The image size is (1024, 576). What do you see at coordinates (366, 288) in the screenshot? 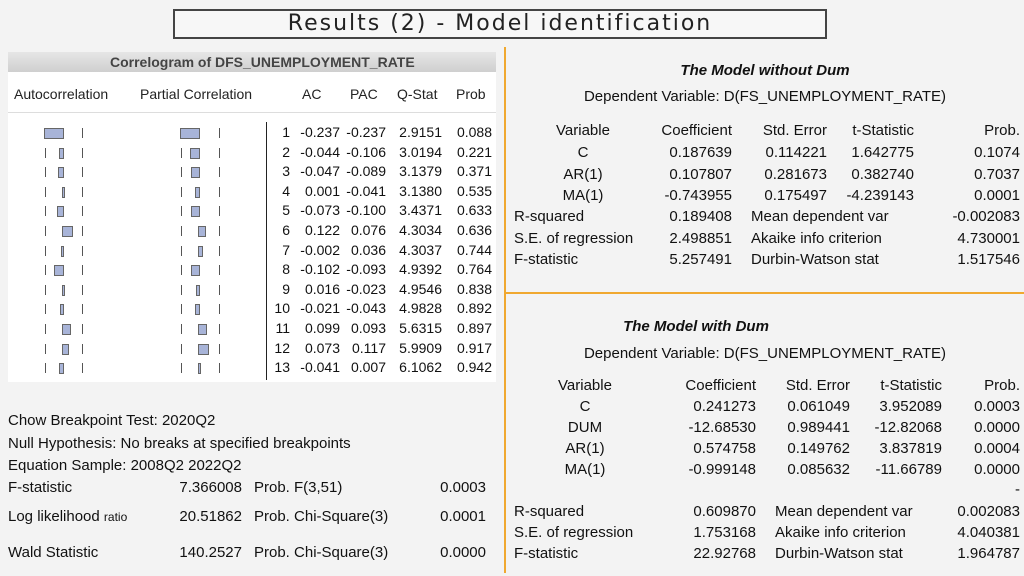
I see `pac-cell: -0.023` at bounding box center [366, 288].